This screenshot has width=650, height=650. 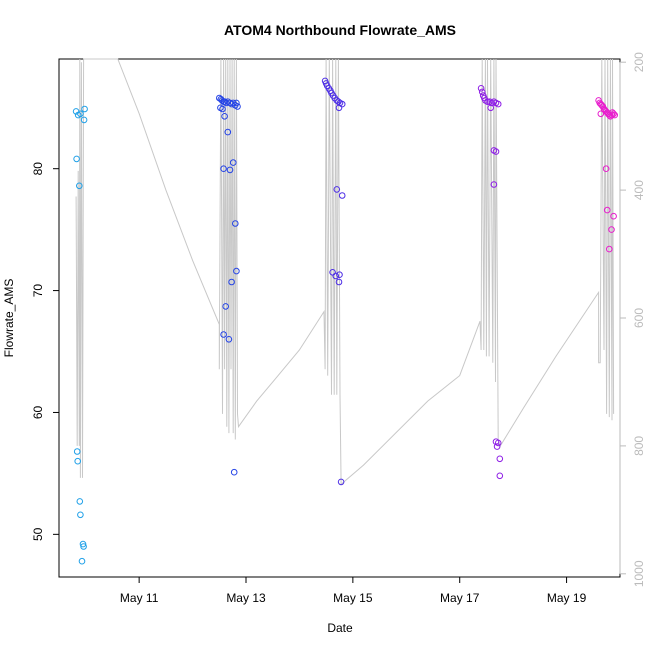 I want to click on right-tick-label: 600, so click(x=639, y=318).